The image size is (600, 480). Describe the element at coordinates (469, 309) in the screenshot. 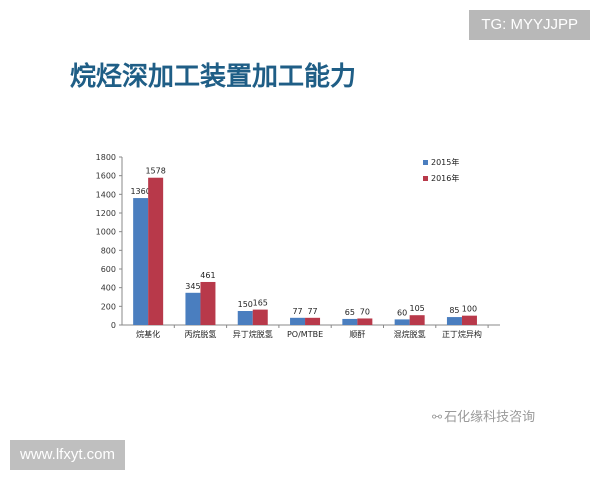

I see `bar-value-label: 100` at that location.